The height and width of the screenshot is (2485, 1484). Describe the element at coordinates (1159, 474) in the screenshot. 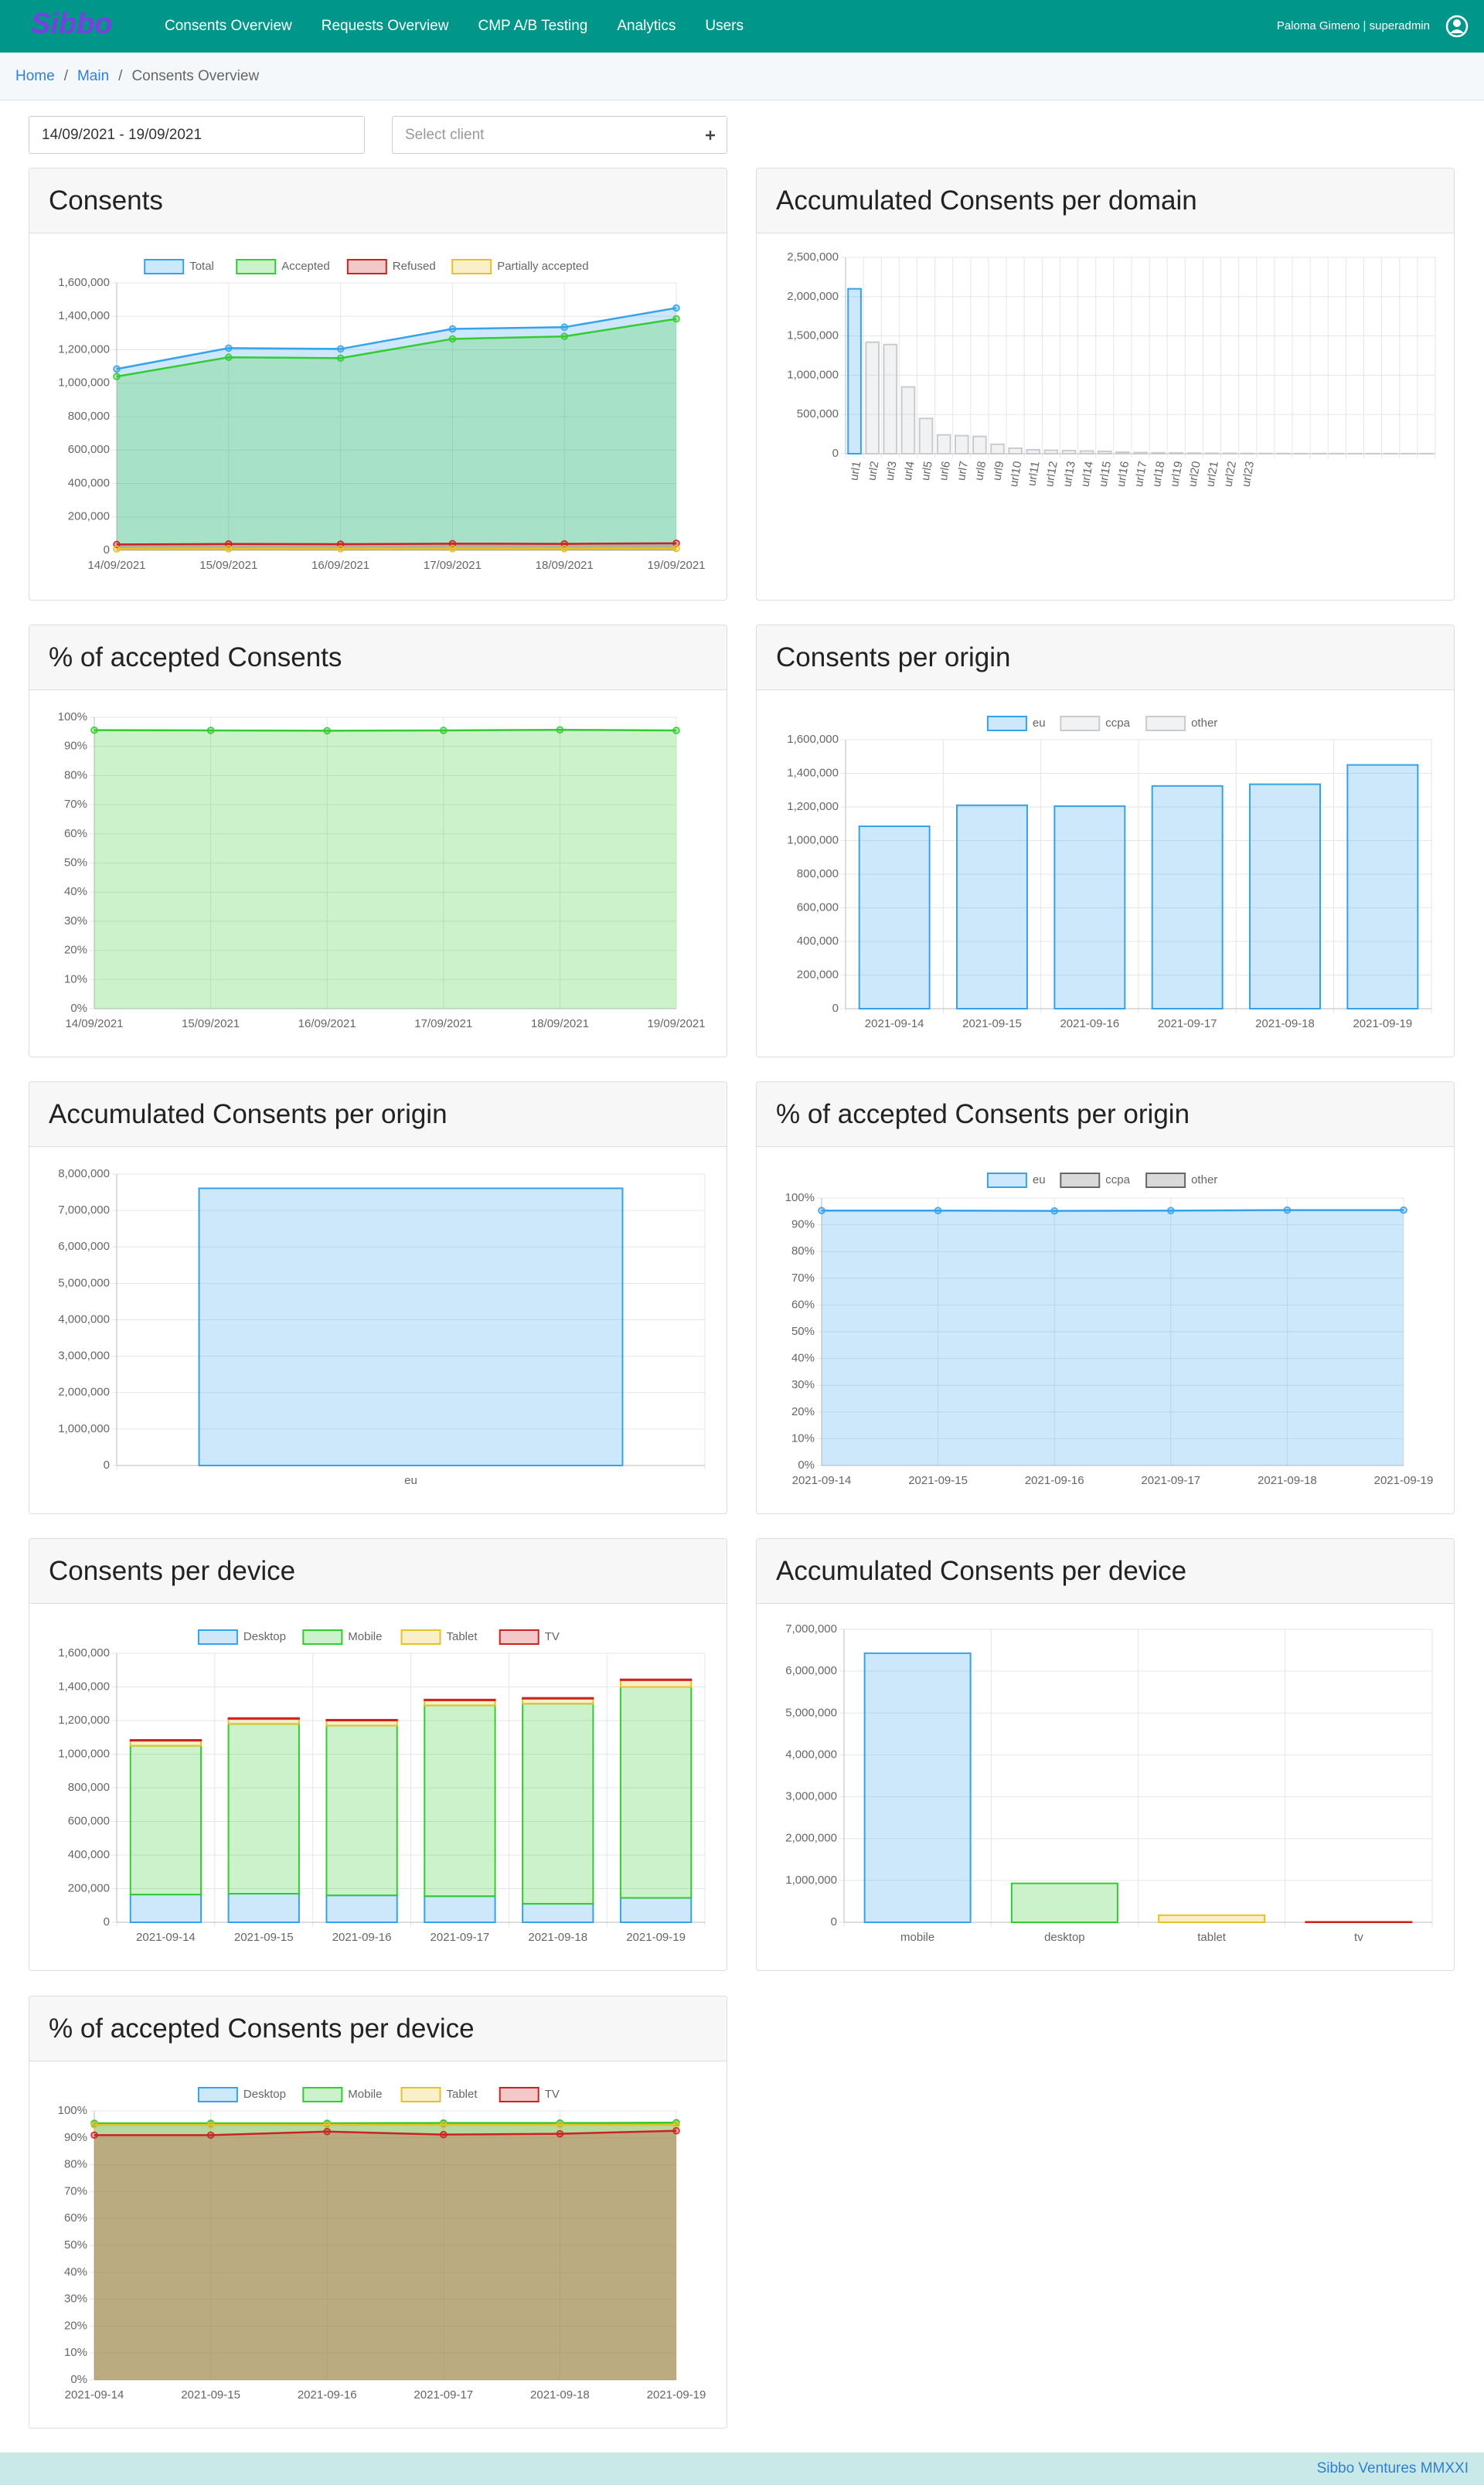

I see `x-tick-label: url18` at that location.